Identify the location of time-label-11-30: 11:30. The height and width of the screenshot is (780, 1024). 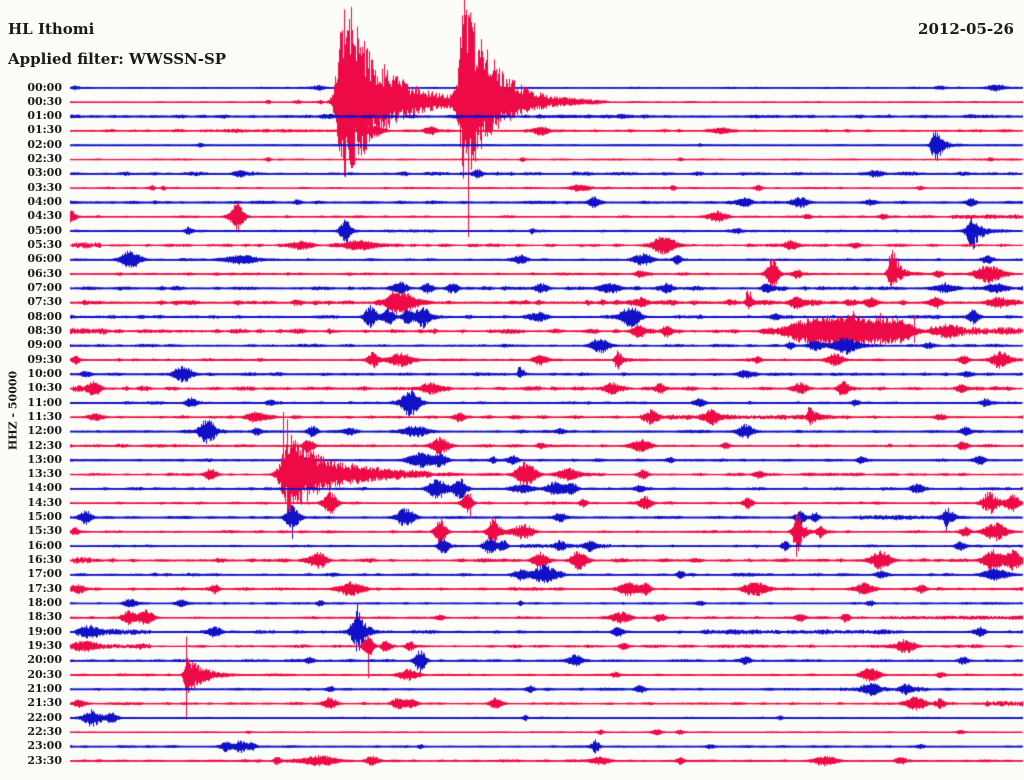
(44, 416).